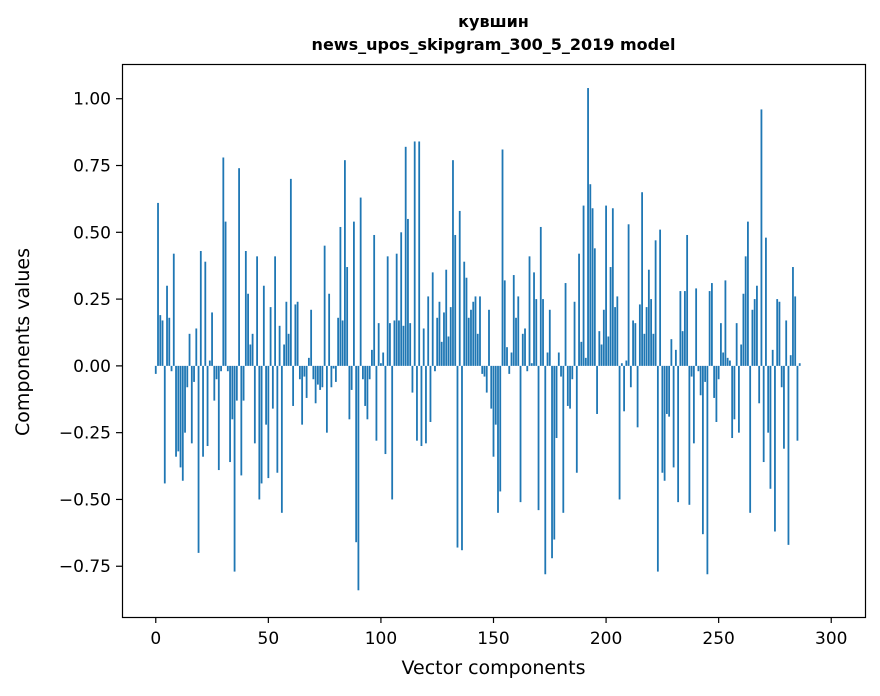  Describe the element at coordinates (381, 639) in the screenshot. I see `x-tick-label: 100` at that location.